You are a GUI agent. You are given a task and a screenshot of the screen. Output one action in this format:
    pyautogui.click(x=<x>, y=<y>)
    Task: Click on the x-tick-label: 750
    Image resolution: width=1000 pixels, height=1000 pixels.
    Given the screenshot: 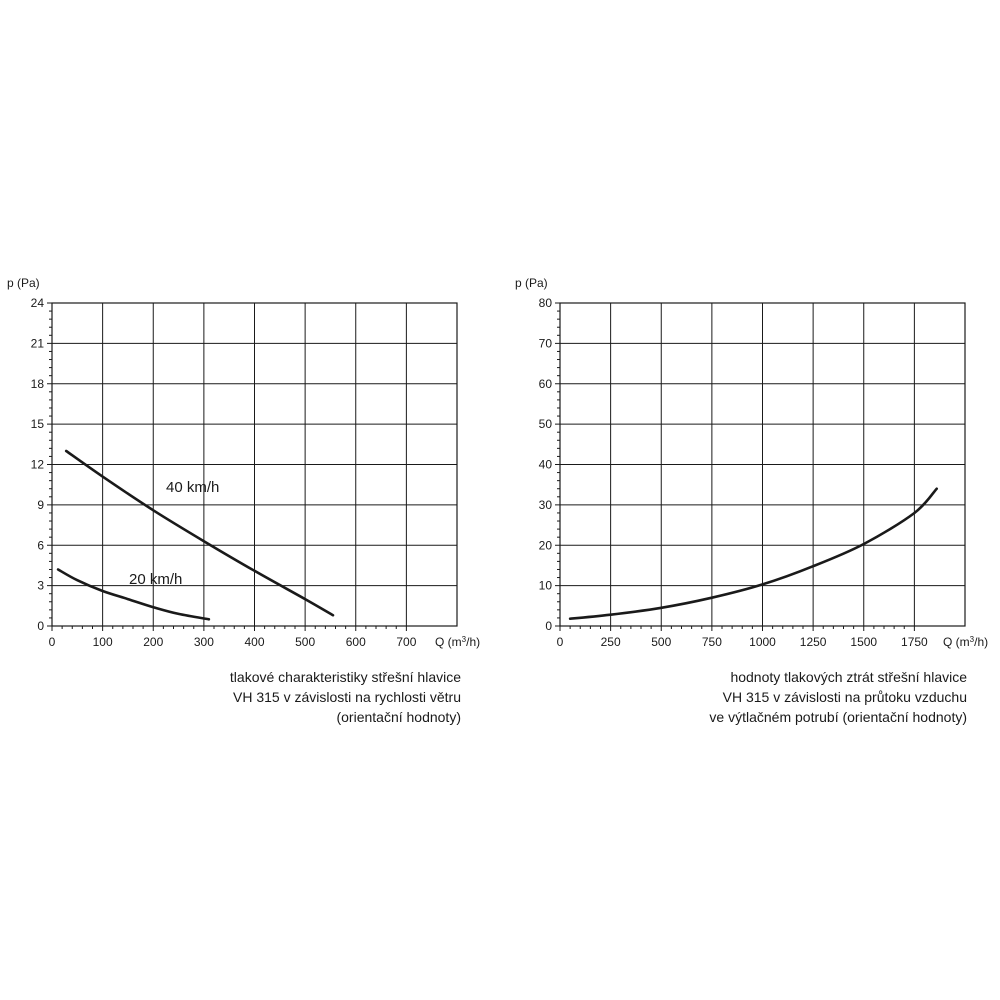 What is the action you would take?
    pyautogui.click(x=712, y=642)
    